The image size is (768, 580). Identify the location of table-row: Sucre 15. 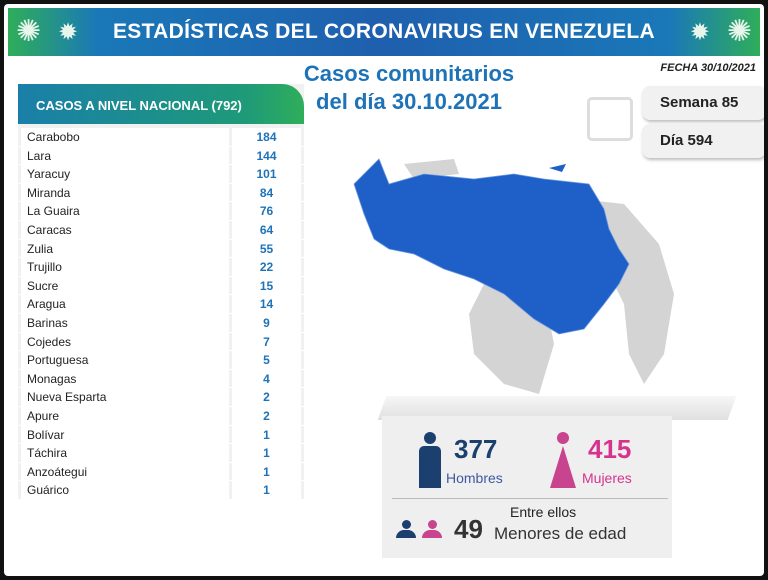
(161, 286).